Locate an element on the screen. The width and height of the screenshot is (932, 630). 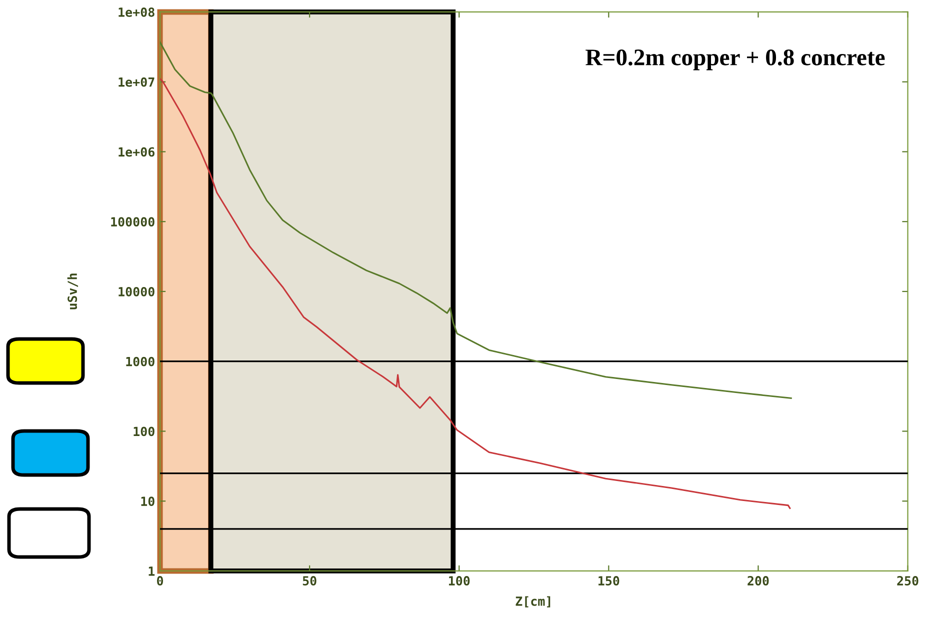
y-tick-label: 100000 is located at coordinates (132, 222).